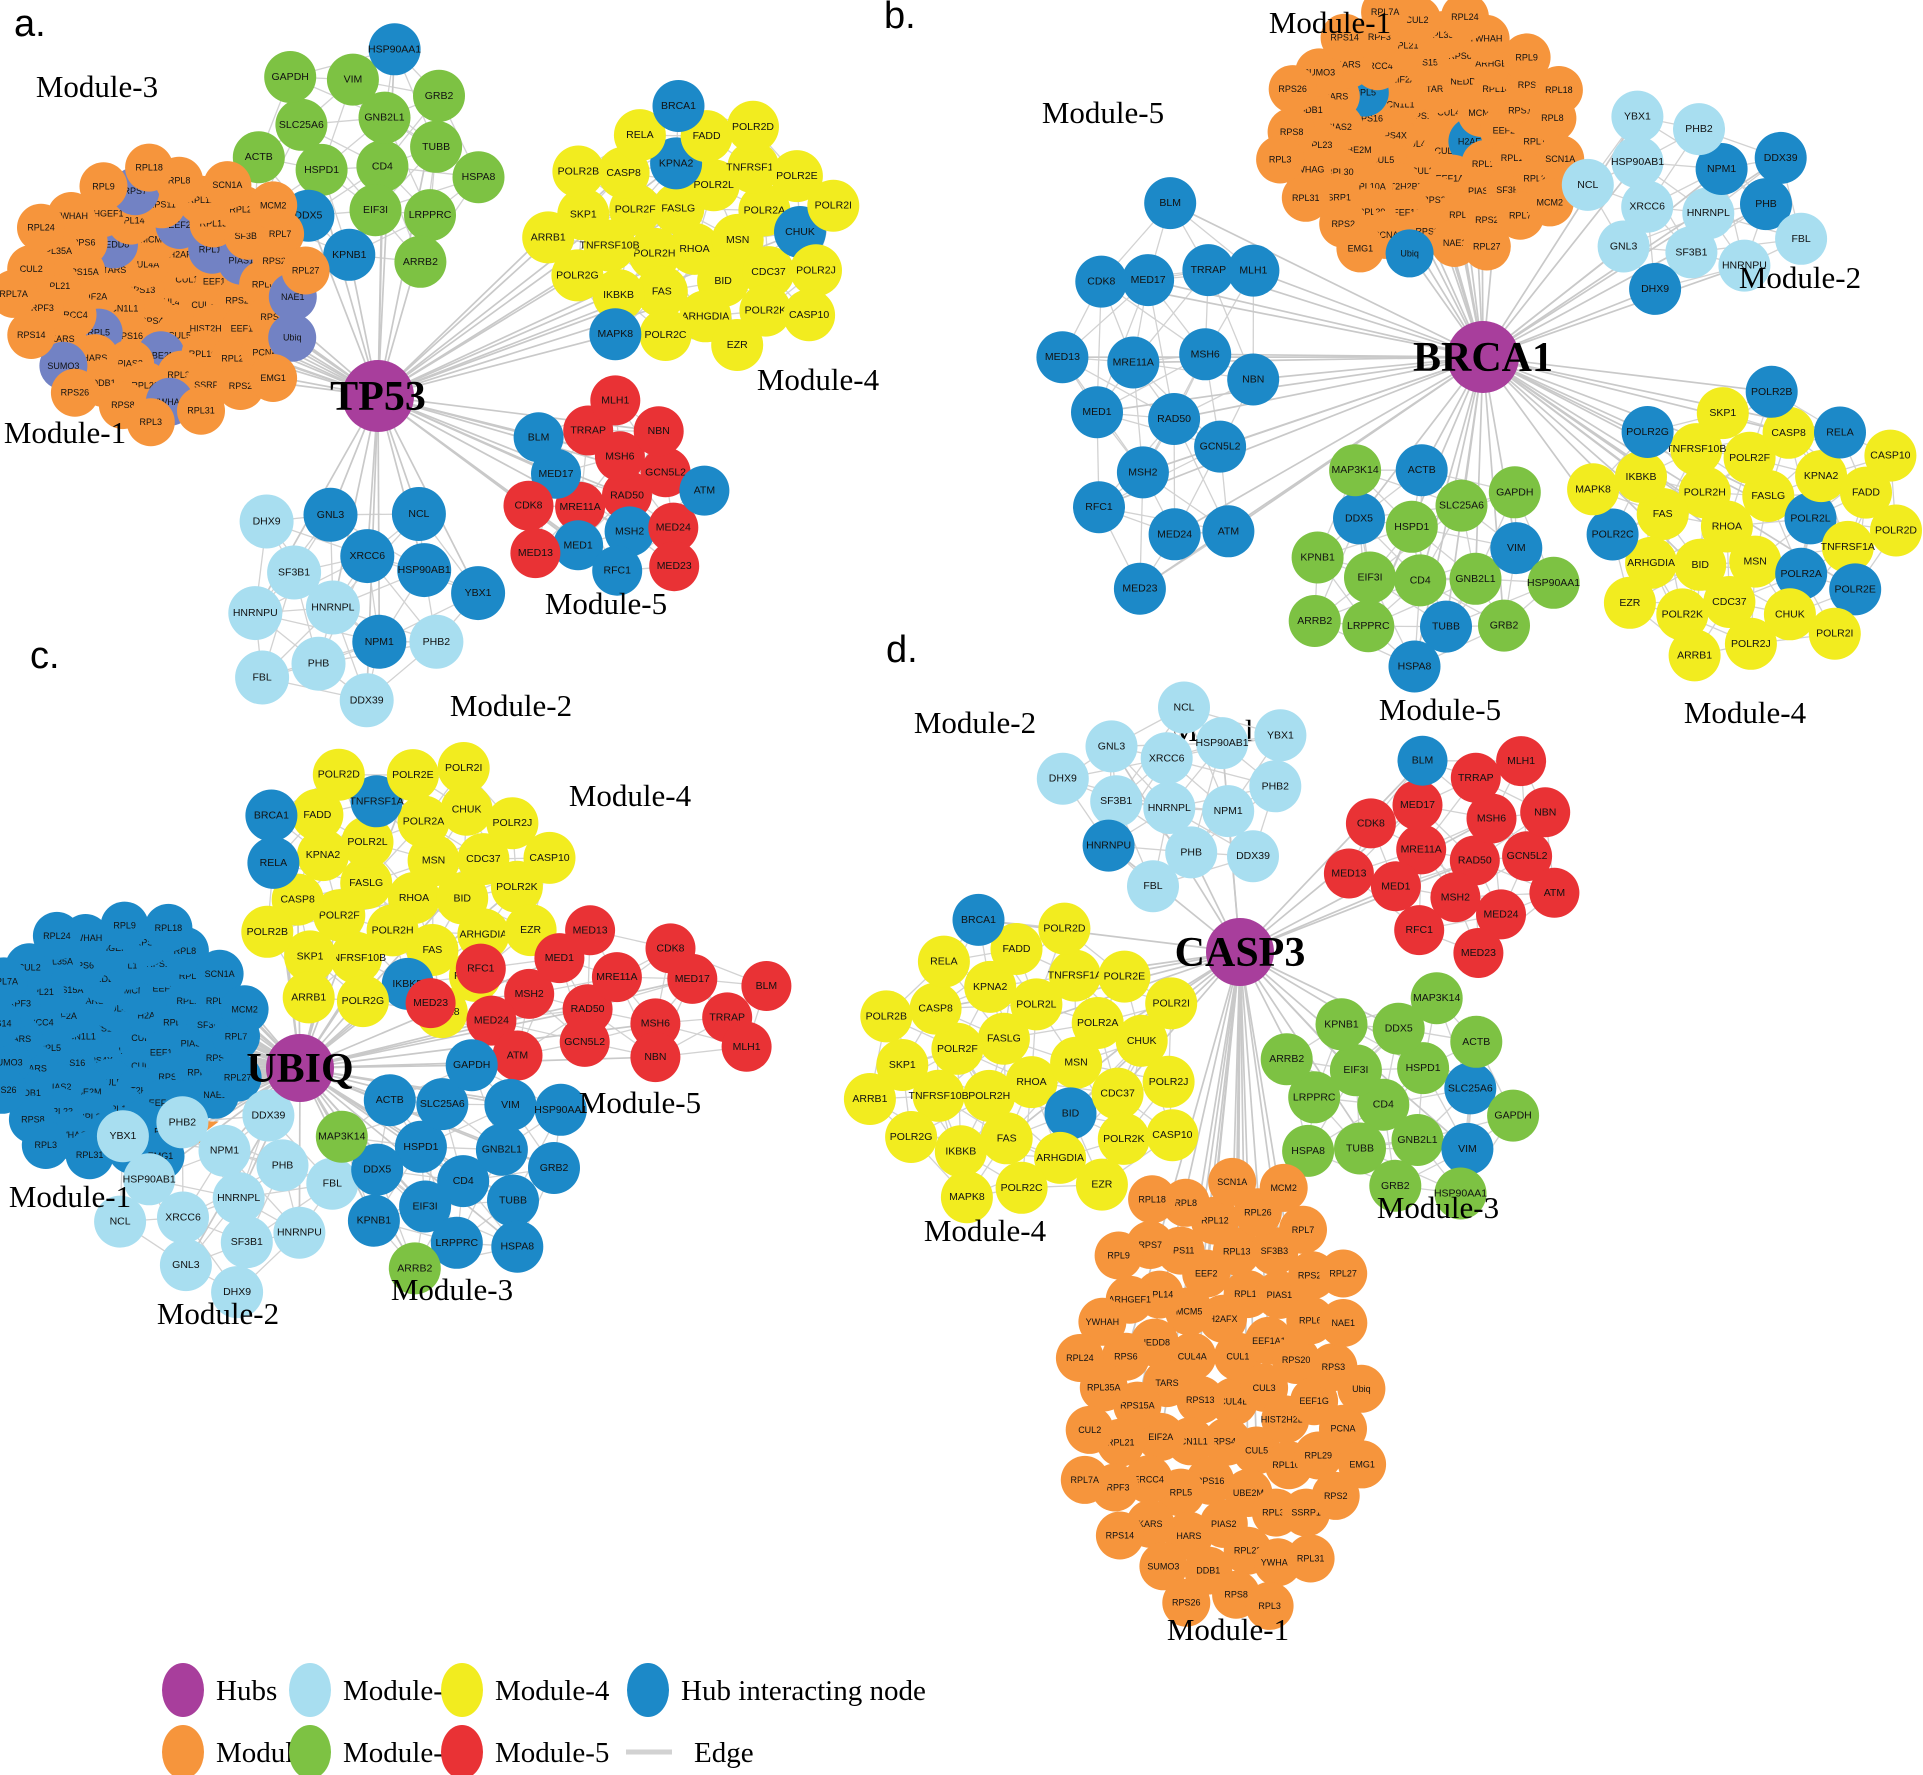  Describe the element at coordinates (510, 1105) in the screenshot. I see `gene-label: VIM` at that location.